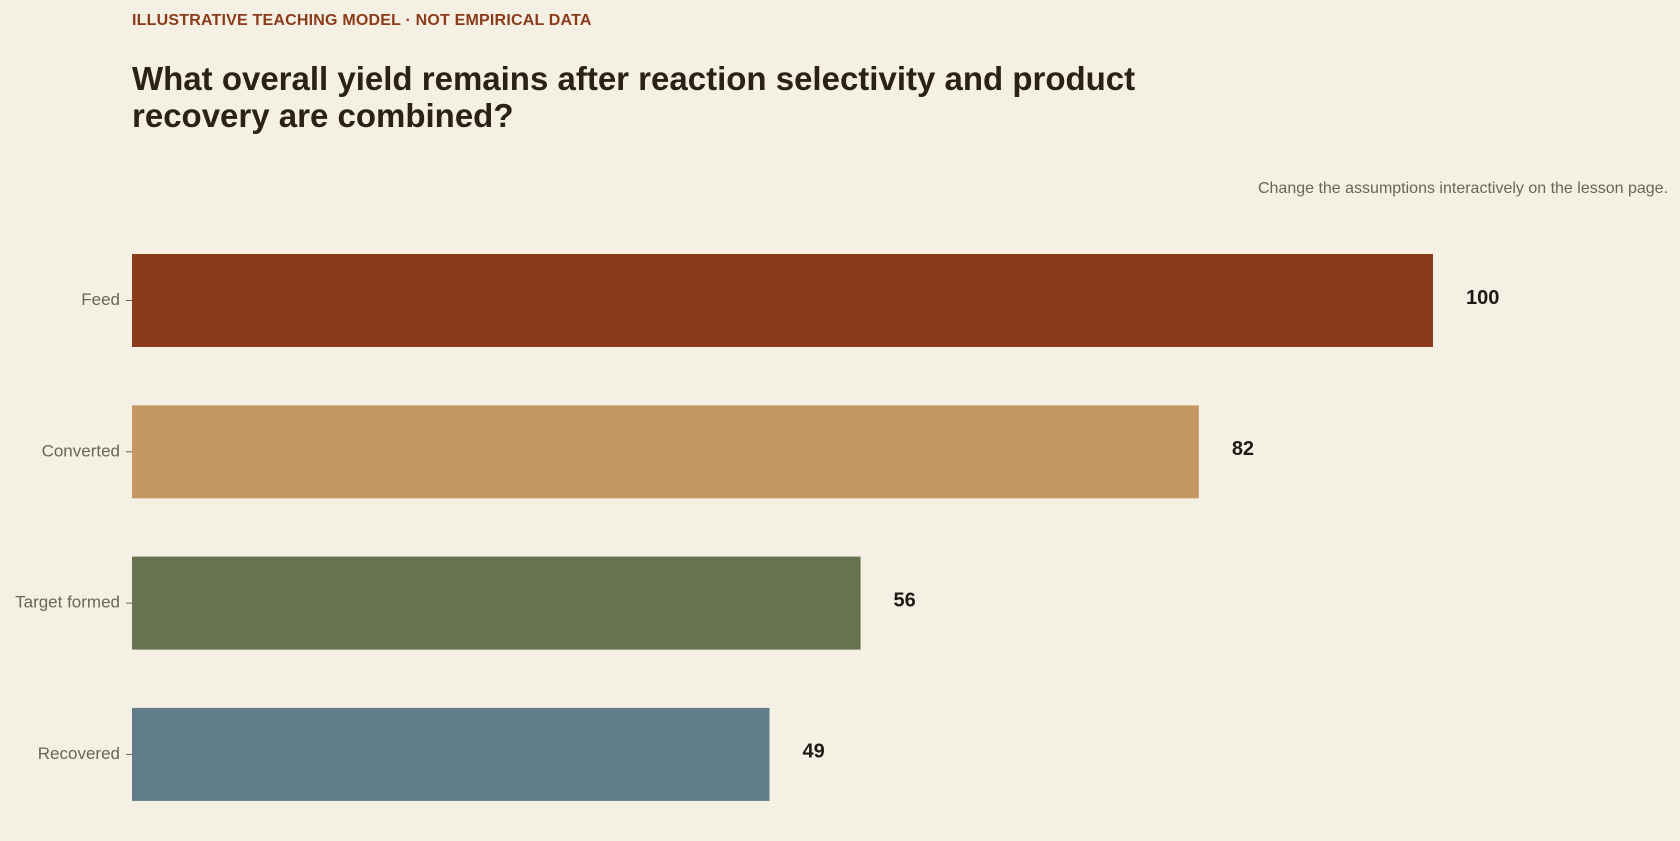  What do you see at coordinates (79, 753) in the screenshot?
I see `category-label: Recovered` at bounding box center [79, 753].